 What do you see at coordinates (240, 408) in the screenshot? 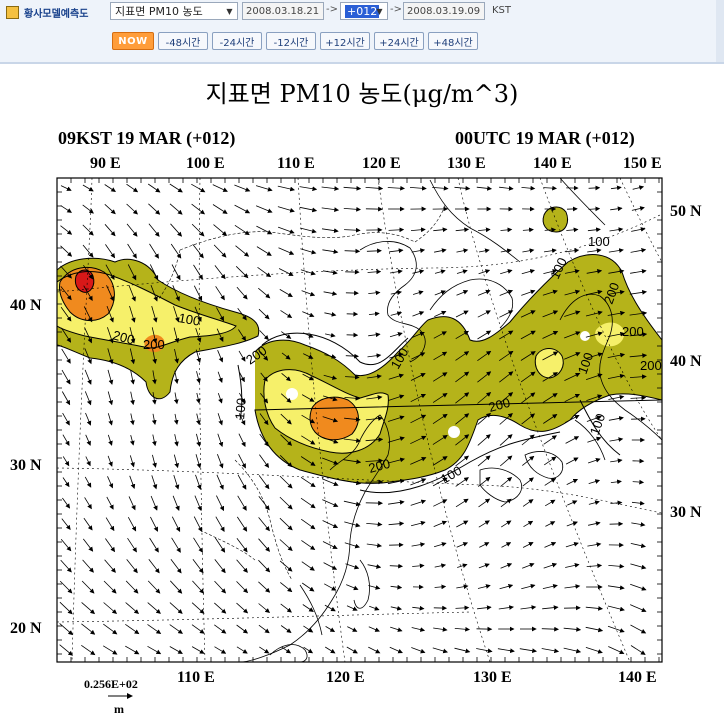
I see `contour-label: 100` at bounding box center [240, 408].